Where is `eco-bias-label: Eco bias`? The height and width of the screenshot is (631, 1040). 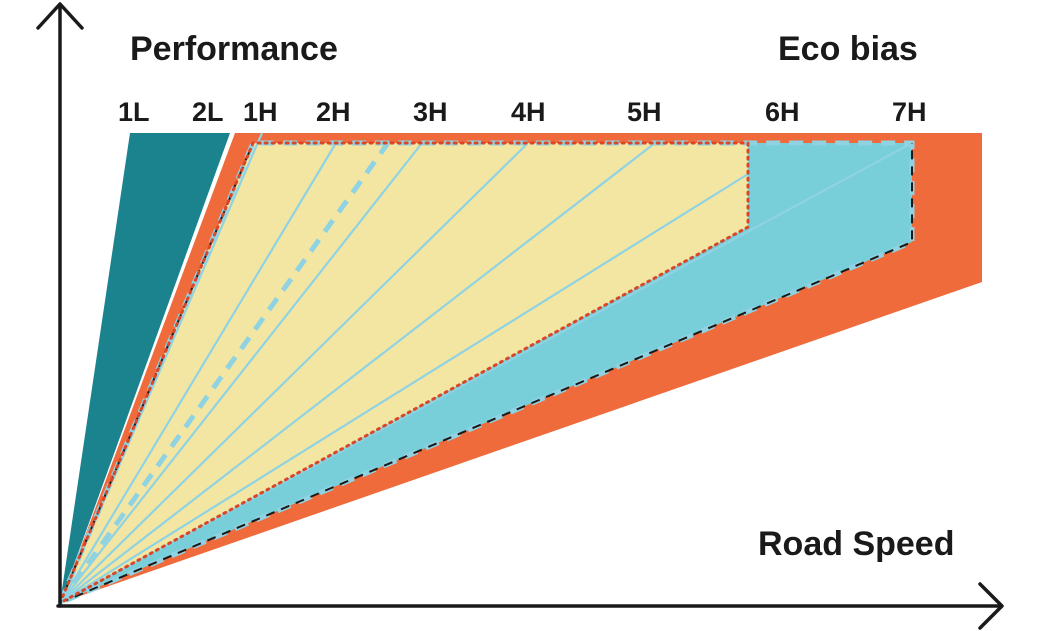 eco-bias-label: Eco bias is located at coordinates (848, 49).